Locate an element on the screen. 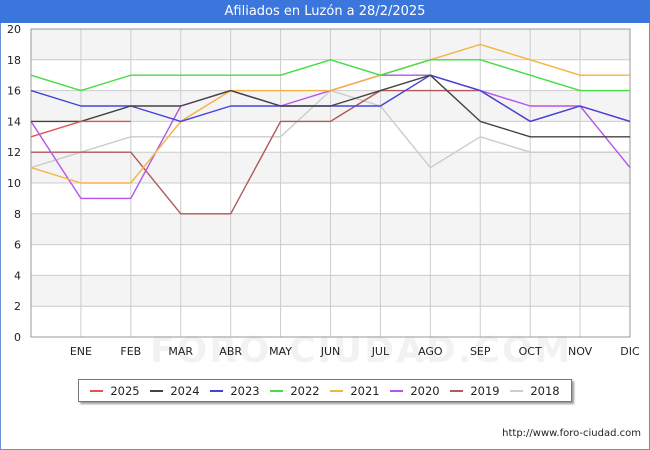  series-line-2022 is located at coordinates (330, 75).